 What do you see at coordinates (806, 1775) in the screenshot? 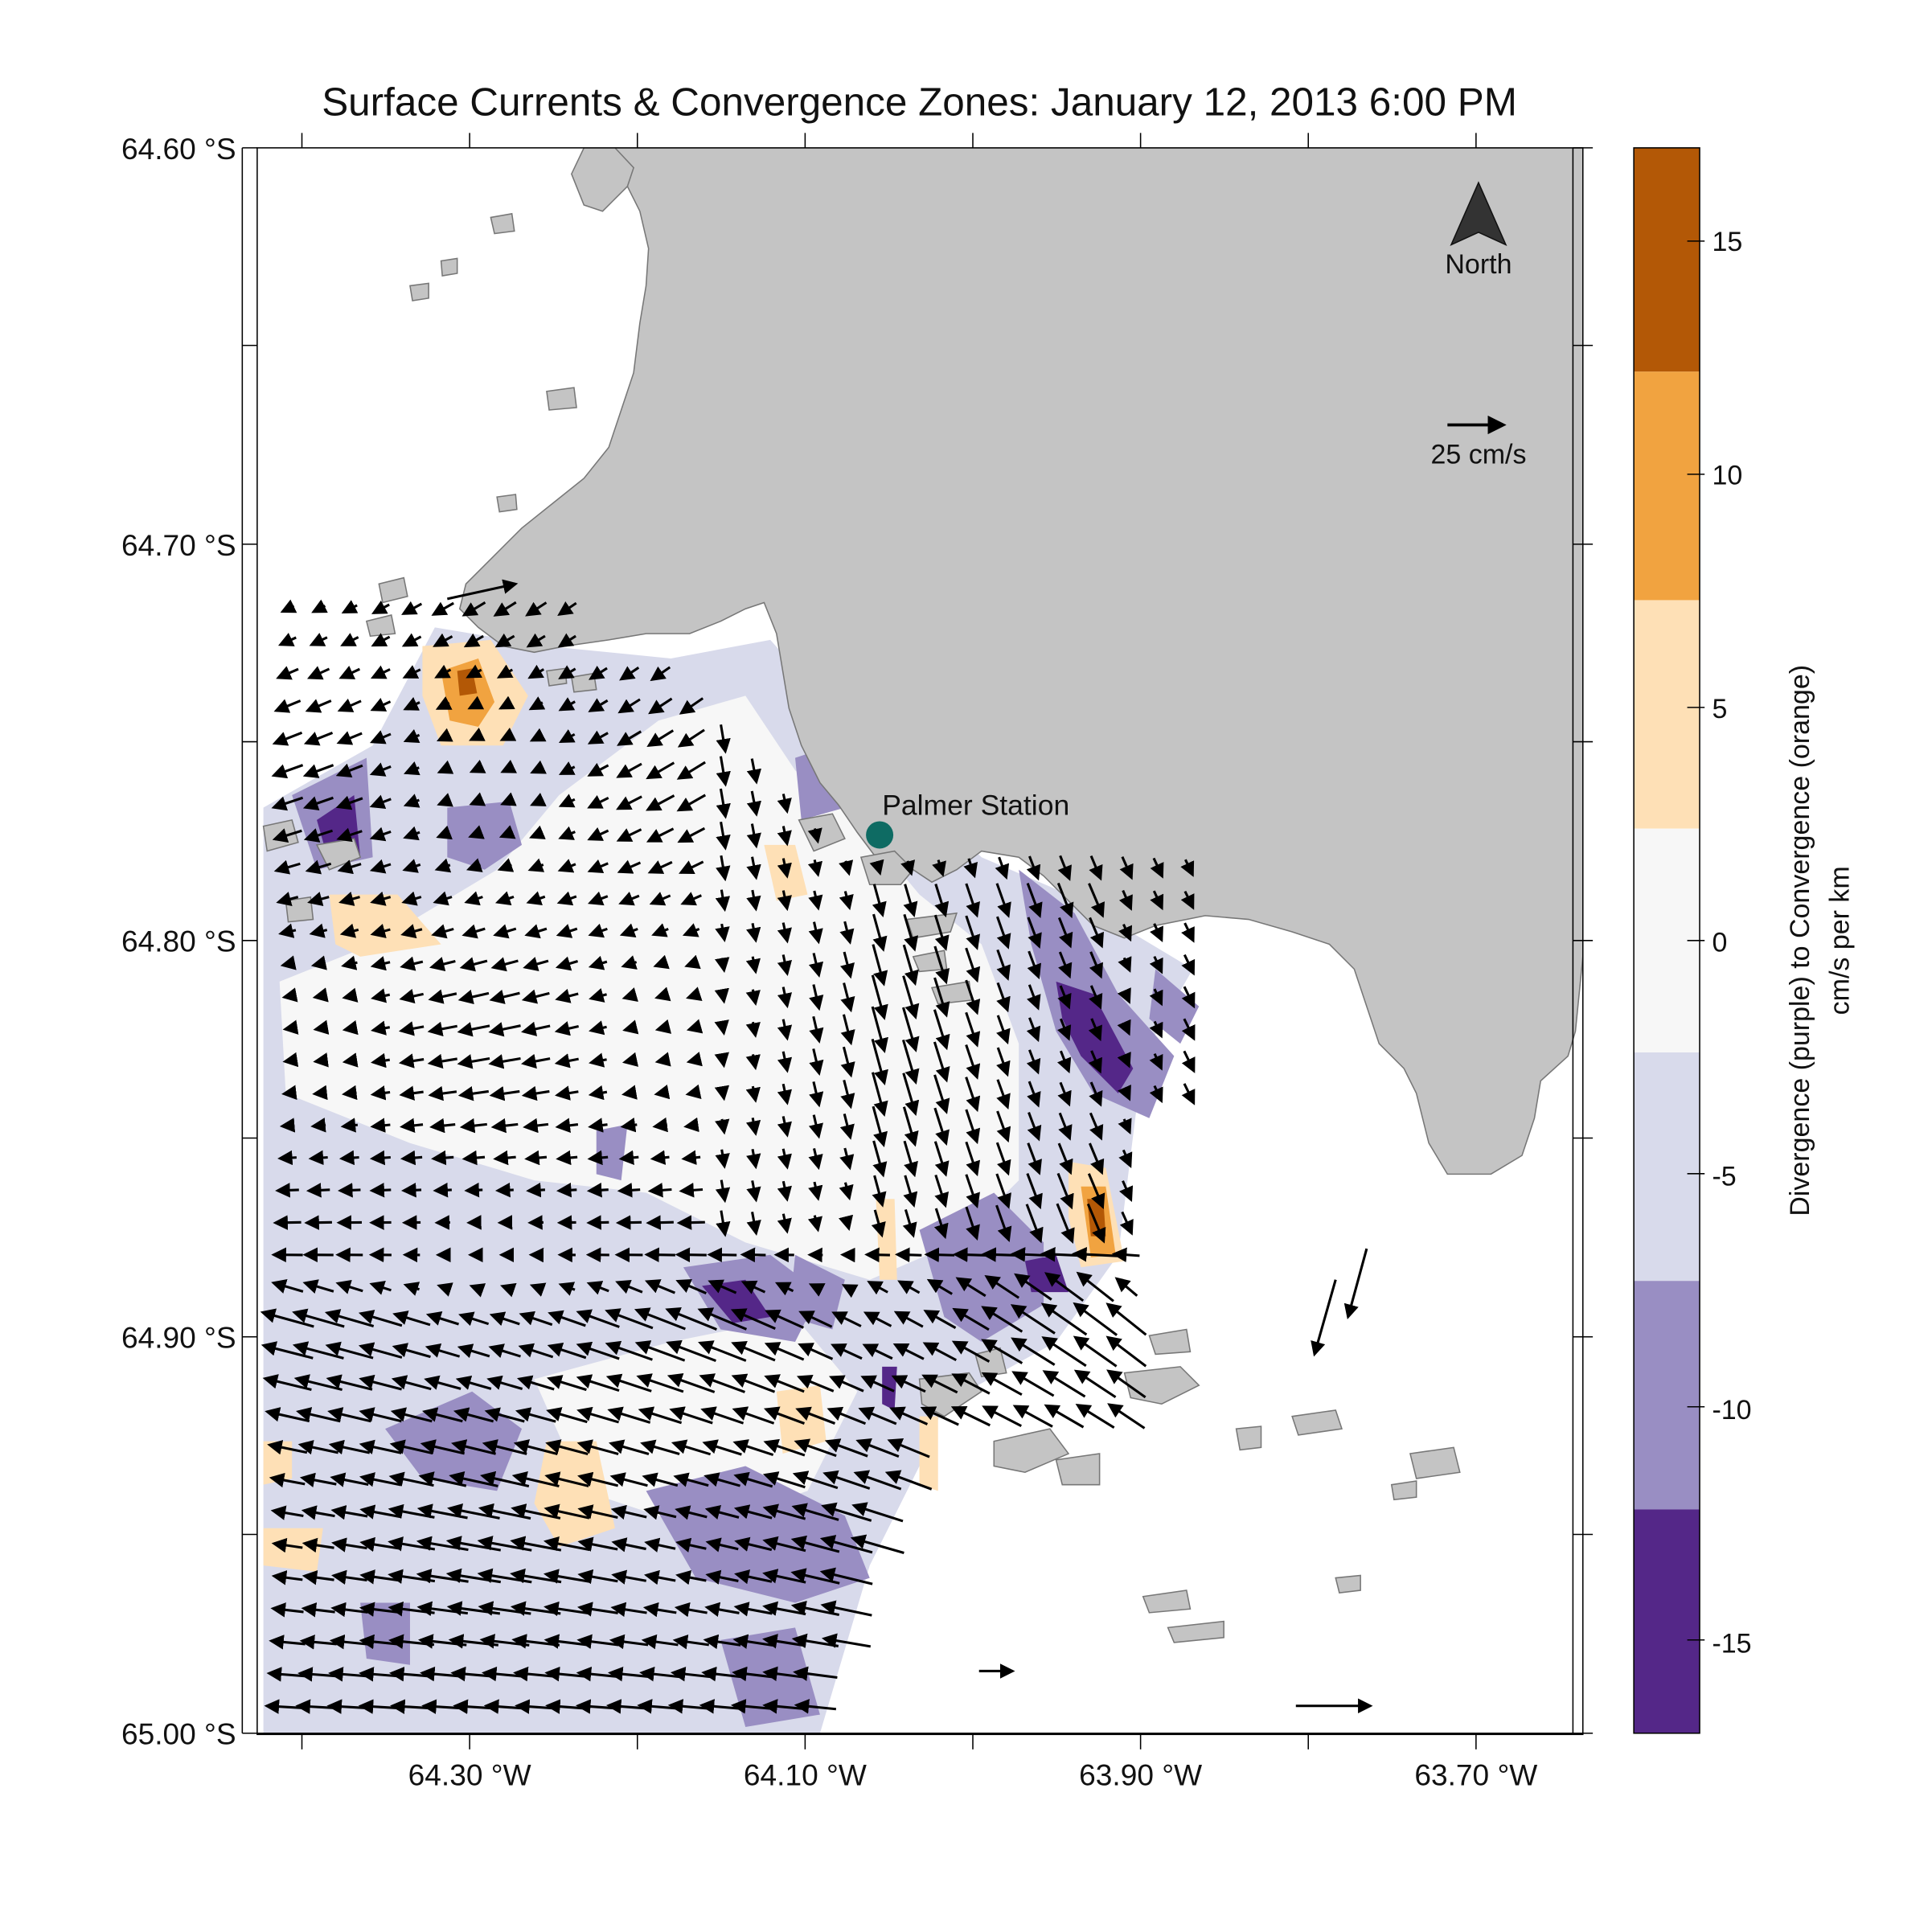
I see `lon-tick-label: 64.10 °W` at bounding box center [806, 1775].